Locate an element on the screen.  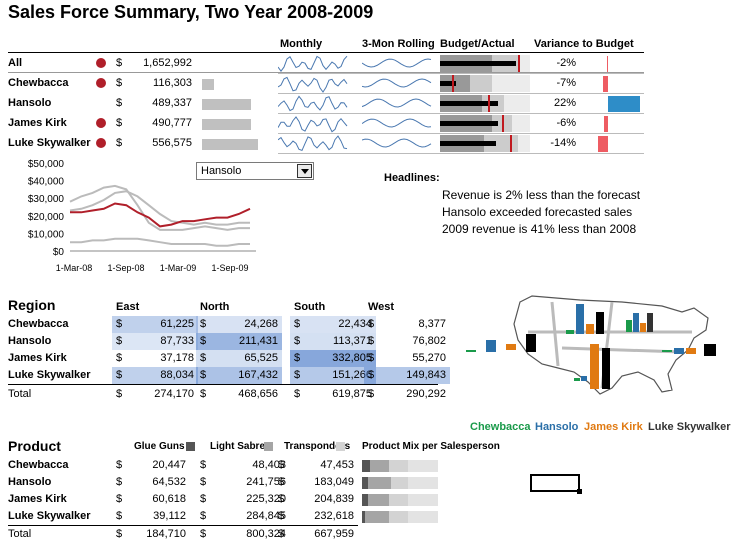
product-column-header: Transponders is located at coordinates (317, 446).